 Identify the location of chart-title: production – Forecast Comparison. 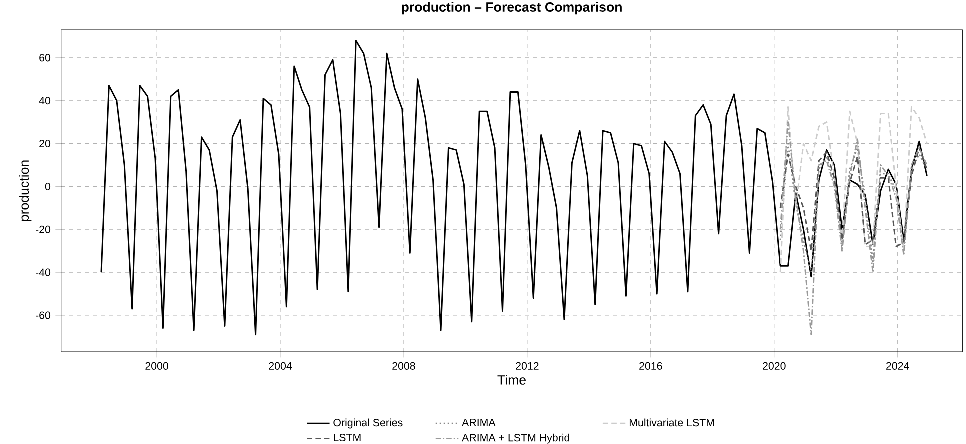
(512, 8).